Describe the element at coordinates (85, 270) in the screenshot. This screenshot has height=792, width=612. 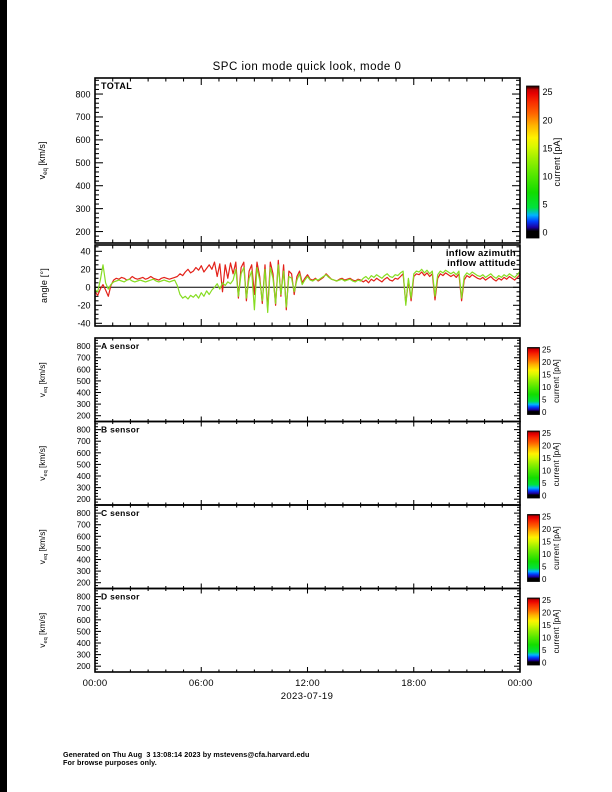
I see `y-tick-label: 20` at that location.